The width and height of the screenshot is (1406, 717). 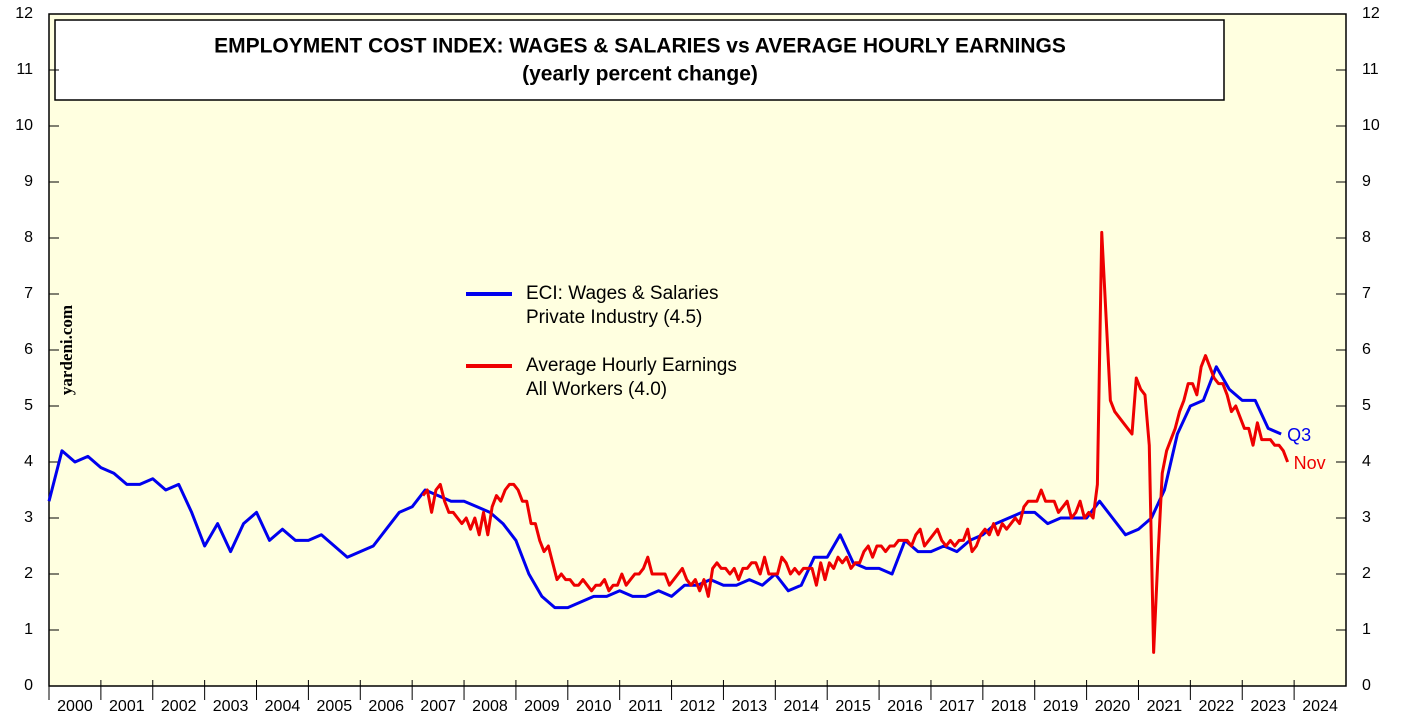 What do you see at coordinates (631, 365) in the screenshot?
I see `legend-label: Average Hourly Earnings` at bounding box center [631, 365].